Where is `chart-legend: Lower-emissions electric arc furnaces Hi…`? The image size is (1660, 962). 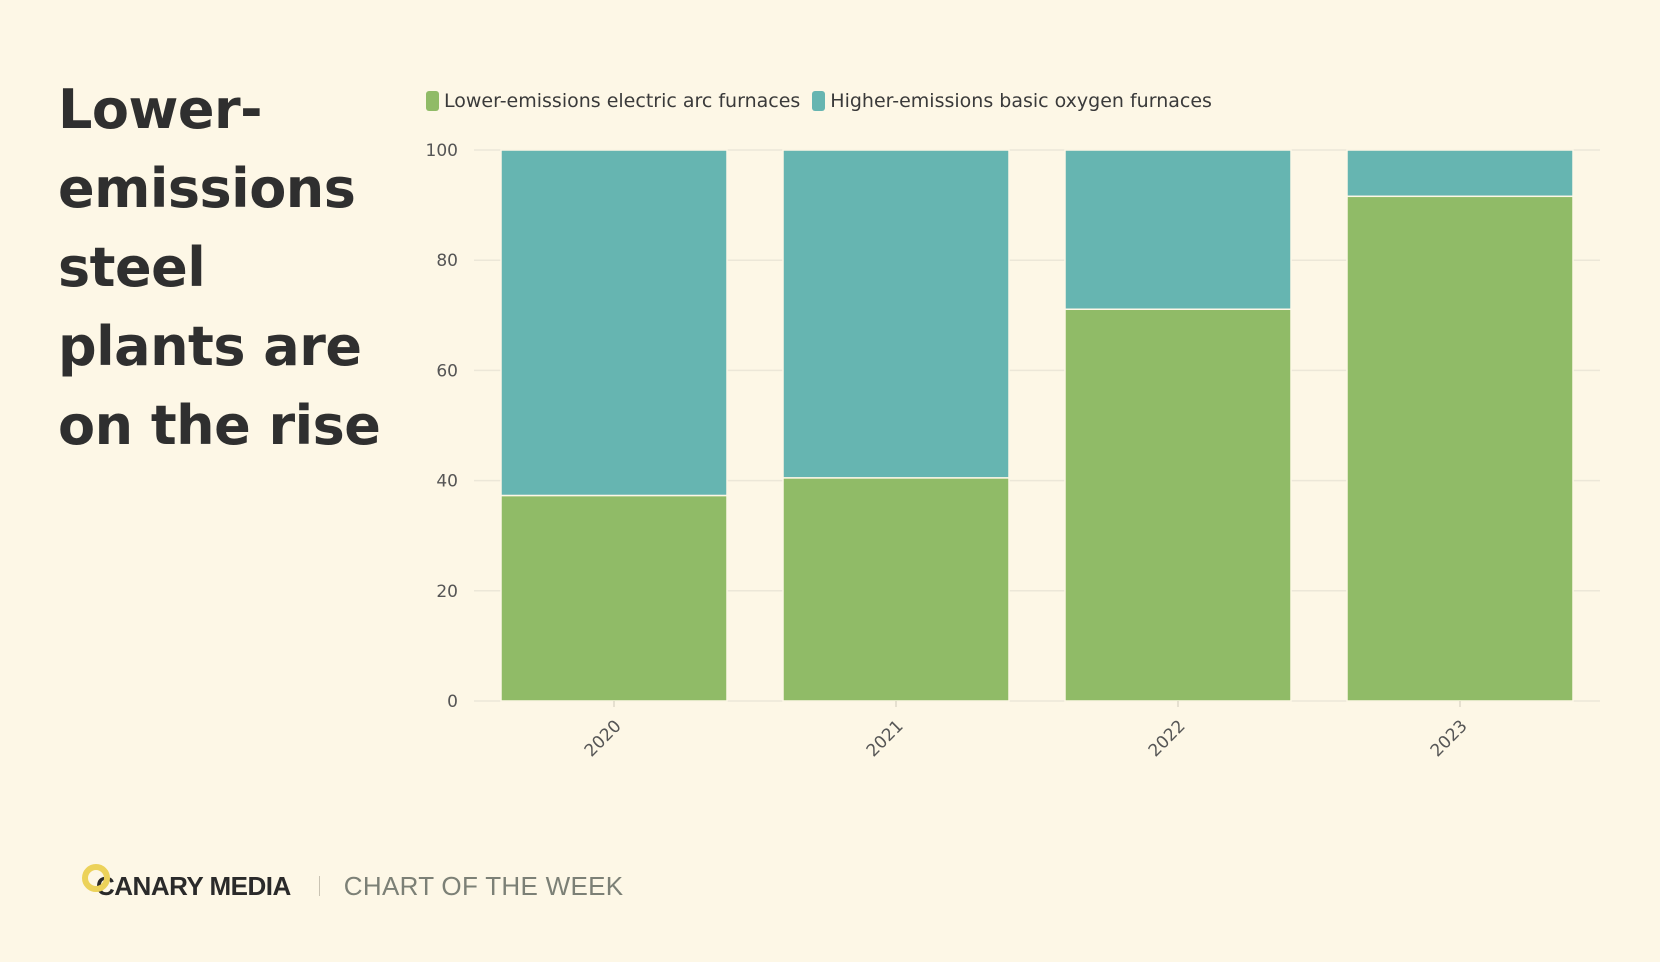
chart-legend: Lower-emissions electric arc furnaces Hi… is located at coordinates (825, 101).